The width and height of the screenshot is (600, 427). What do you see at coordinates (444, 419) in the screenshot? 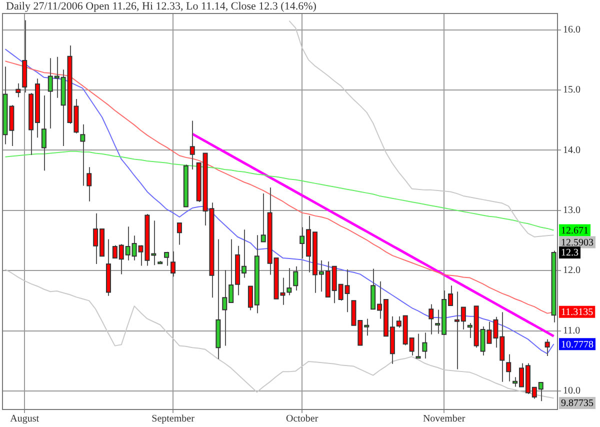
I see `x-tick-label: November` at bounding box center [444, 419].